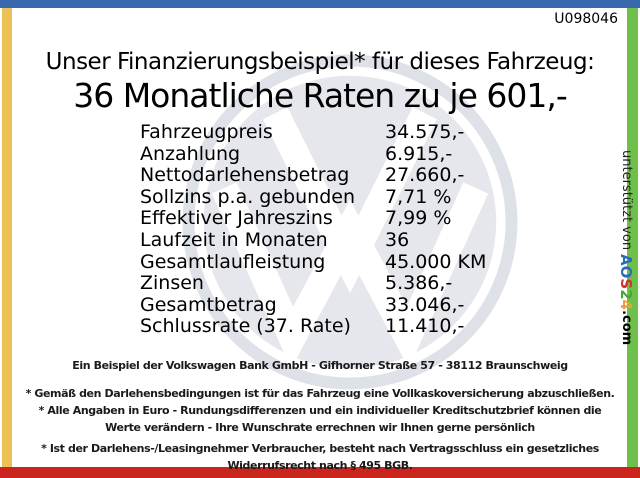 This screenshot has height=478, width=640. I want to click on top-border-bar, so click(320, 4).